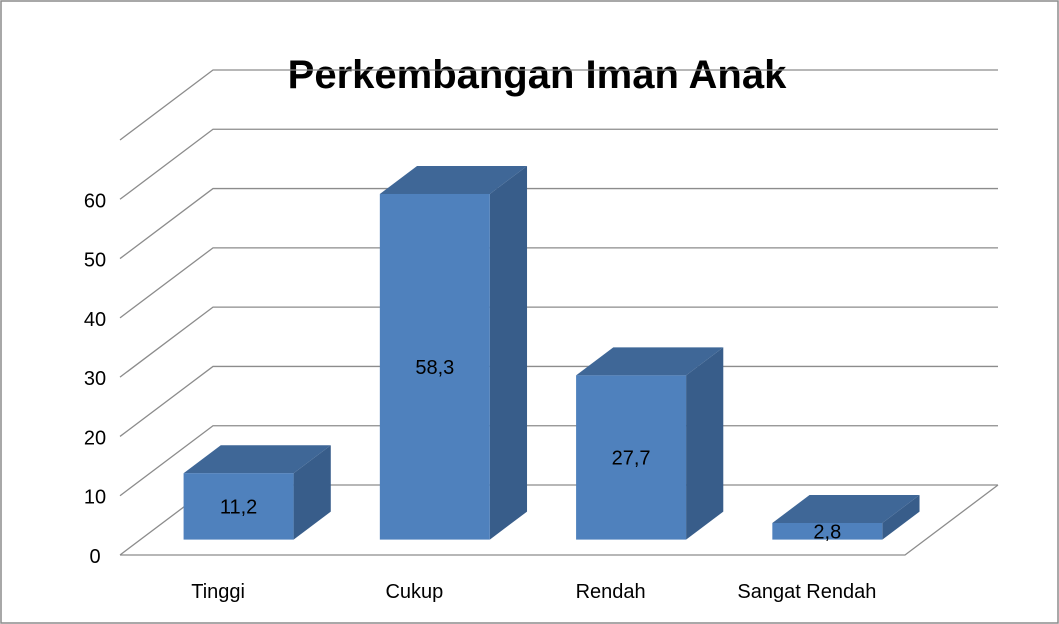 This screenshot has height=624, width=1059. What do you see at coordinates (218, 592) in the screenshot?
I see `x-tick-label: Tinggi` at bounding box center [218, 592].